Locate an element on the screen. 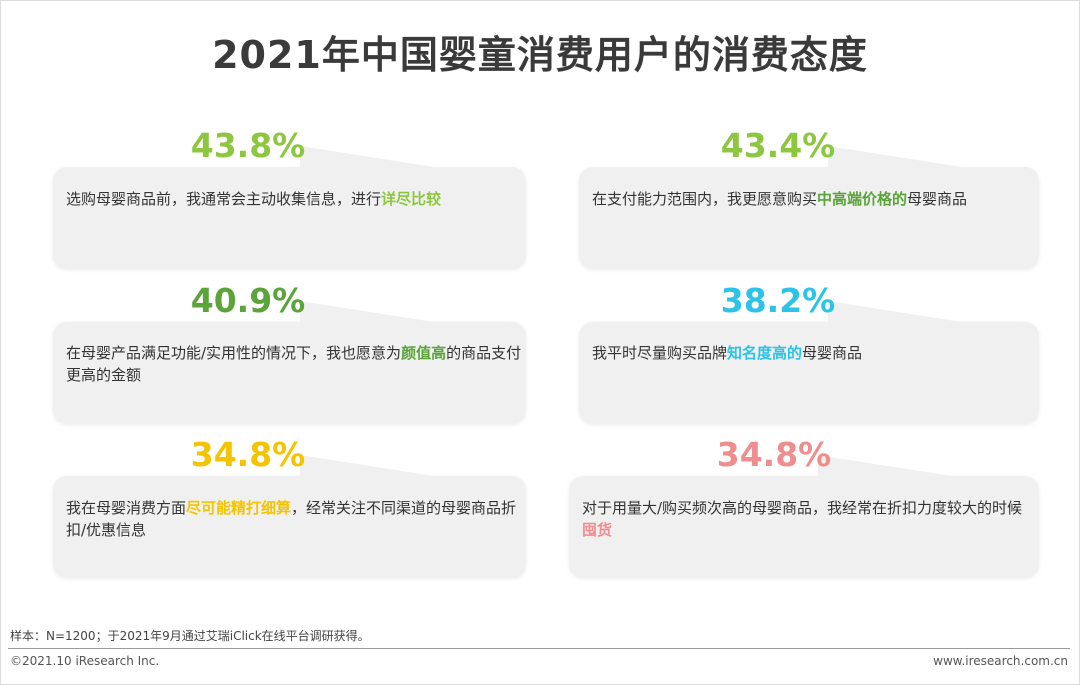 This screenshot has height=685, width=1080. card-4-percent: 38.2% is located at coordinates (778, 300).